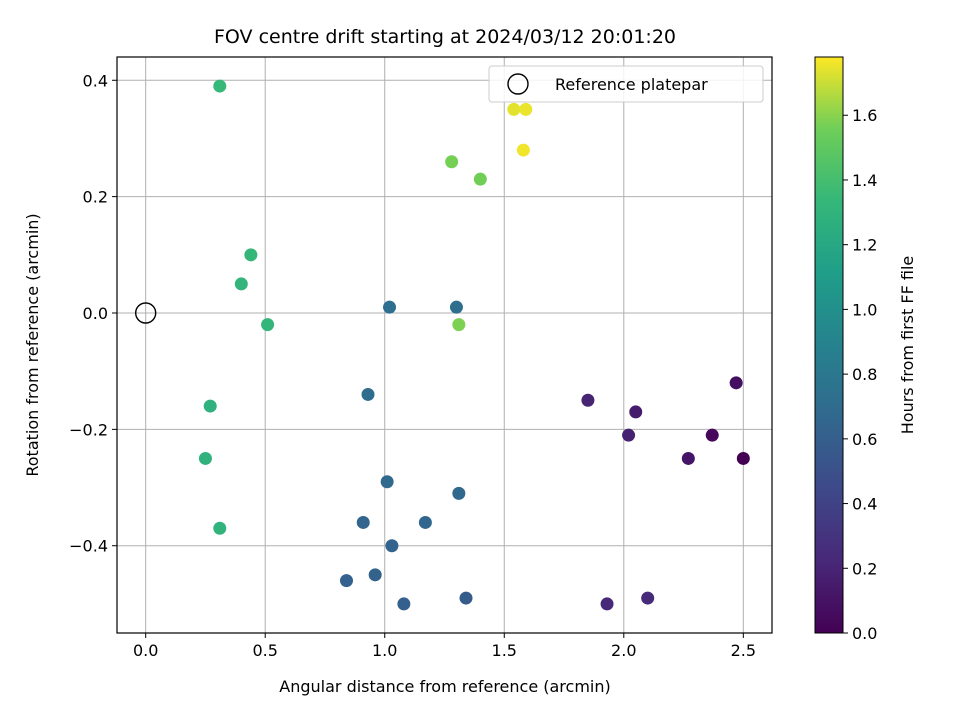 The image size is (960, 720). I want to click on legend-box, so click(626, 84).